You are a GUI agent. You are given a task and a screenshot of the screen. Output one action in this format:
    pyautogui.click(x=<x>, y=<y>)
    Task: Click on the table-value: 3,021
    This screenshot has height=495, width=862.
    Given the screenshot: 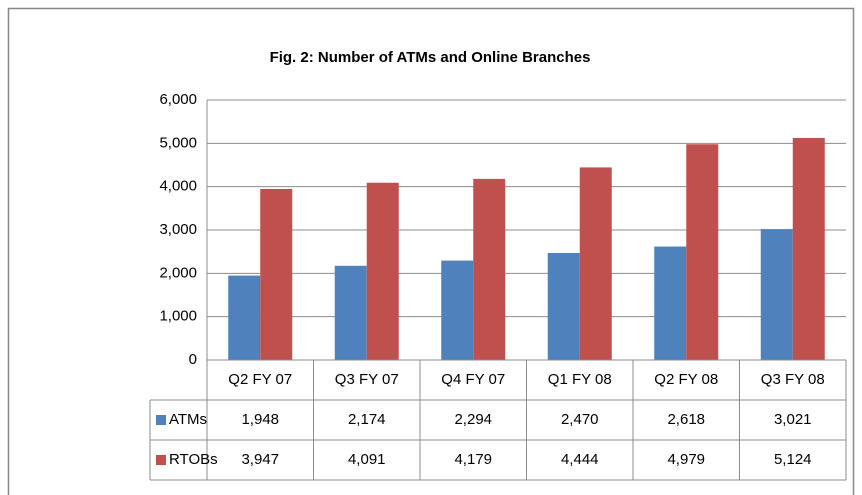 What is the action you would take?
    pyautogui.click(x=793, y=419)
    